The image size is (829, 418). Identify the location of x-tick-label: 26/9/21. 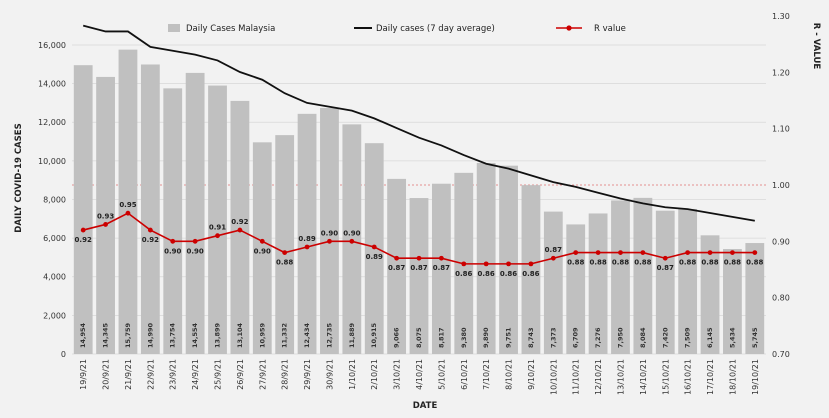
(240, 374).